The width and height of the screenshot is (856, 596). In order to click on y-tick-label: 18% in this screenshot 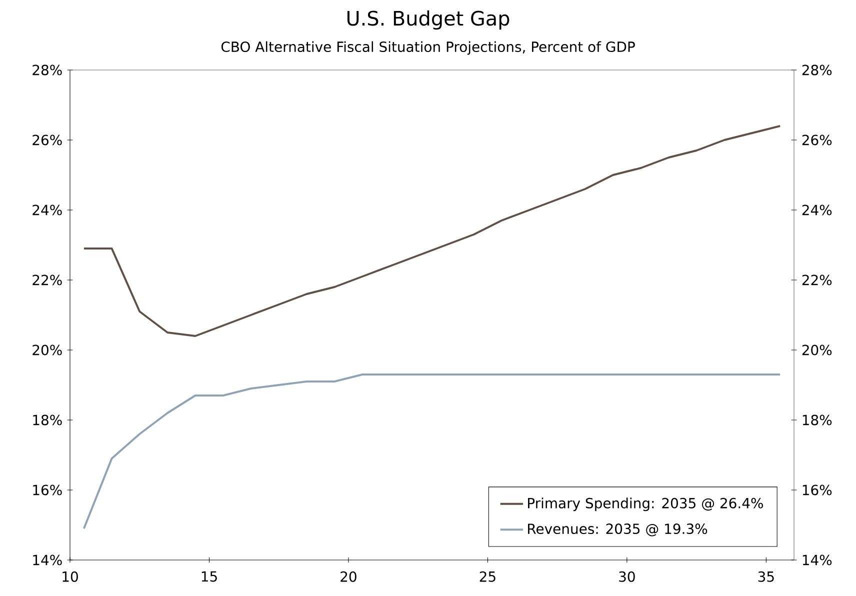, I will do `click(817, 420)`.